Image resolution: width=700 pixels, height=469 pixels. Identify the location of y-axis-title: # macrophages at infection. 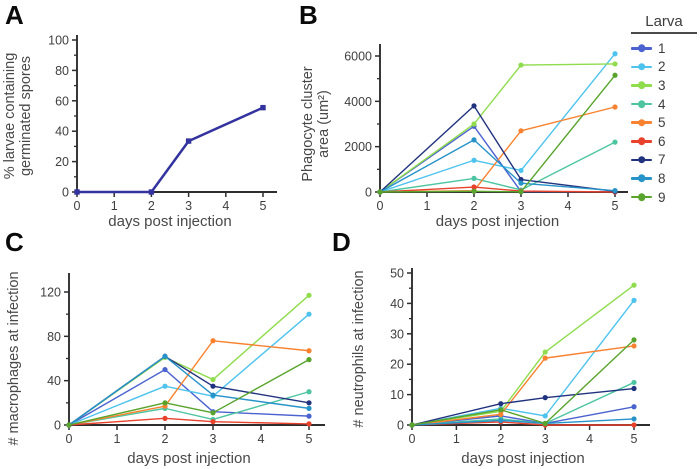
(14, 358).